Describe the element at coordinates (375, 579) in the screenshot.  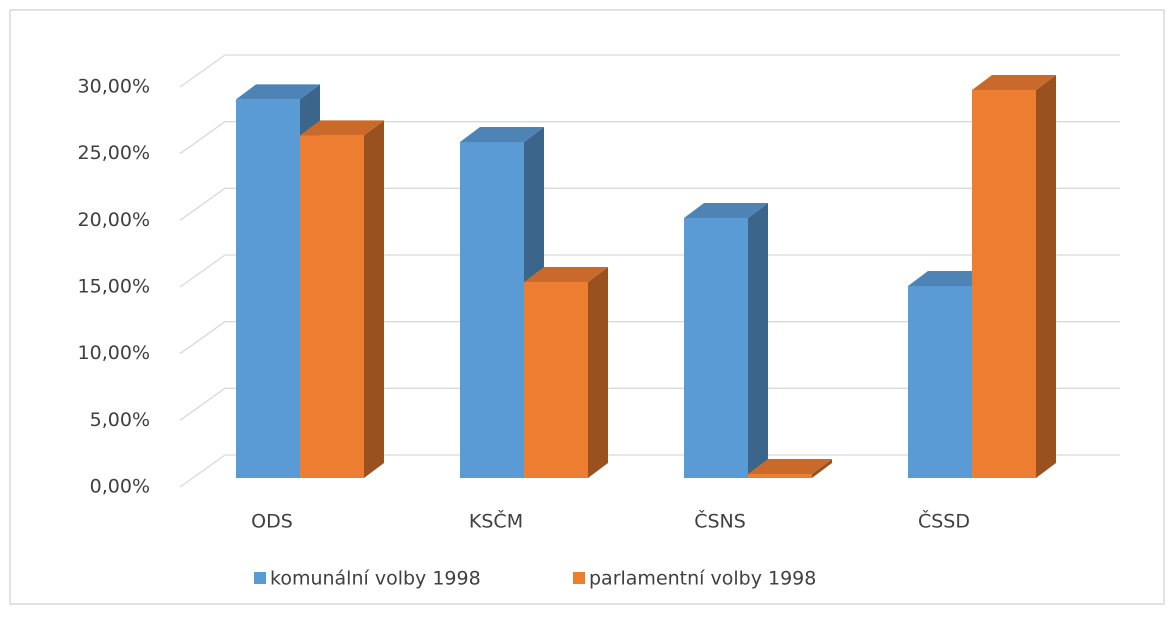
I see `legend-label: komunální volby 1998` at that location.